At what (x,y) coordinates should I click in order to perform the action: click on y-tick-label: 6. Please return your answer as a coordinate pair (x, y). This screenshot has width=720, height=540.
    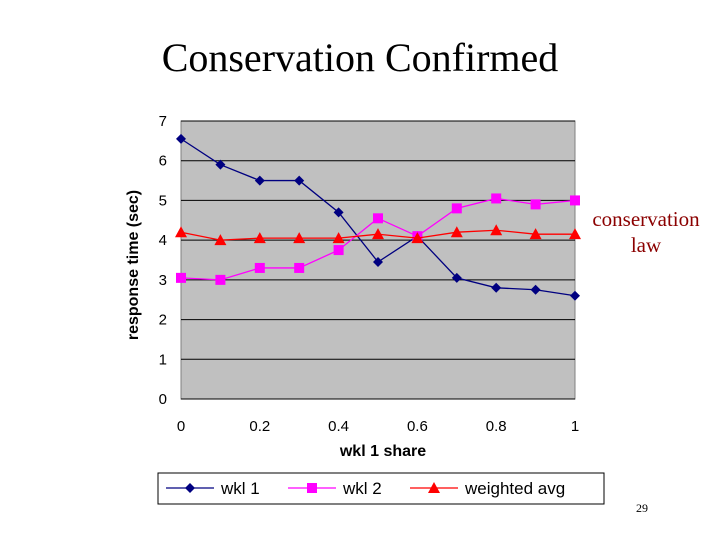
    Looking at the image, I should click on (163, 161).